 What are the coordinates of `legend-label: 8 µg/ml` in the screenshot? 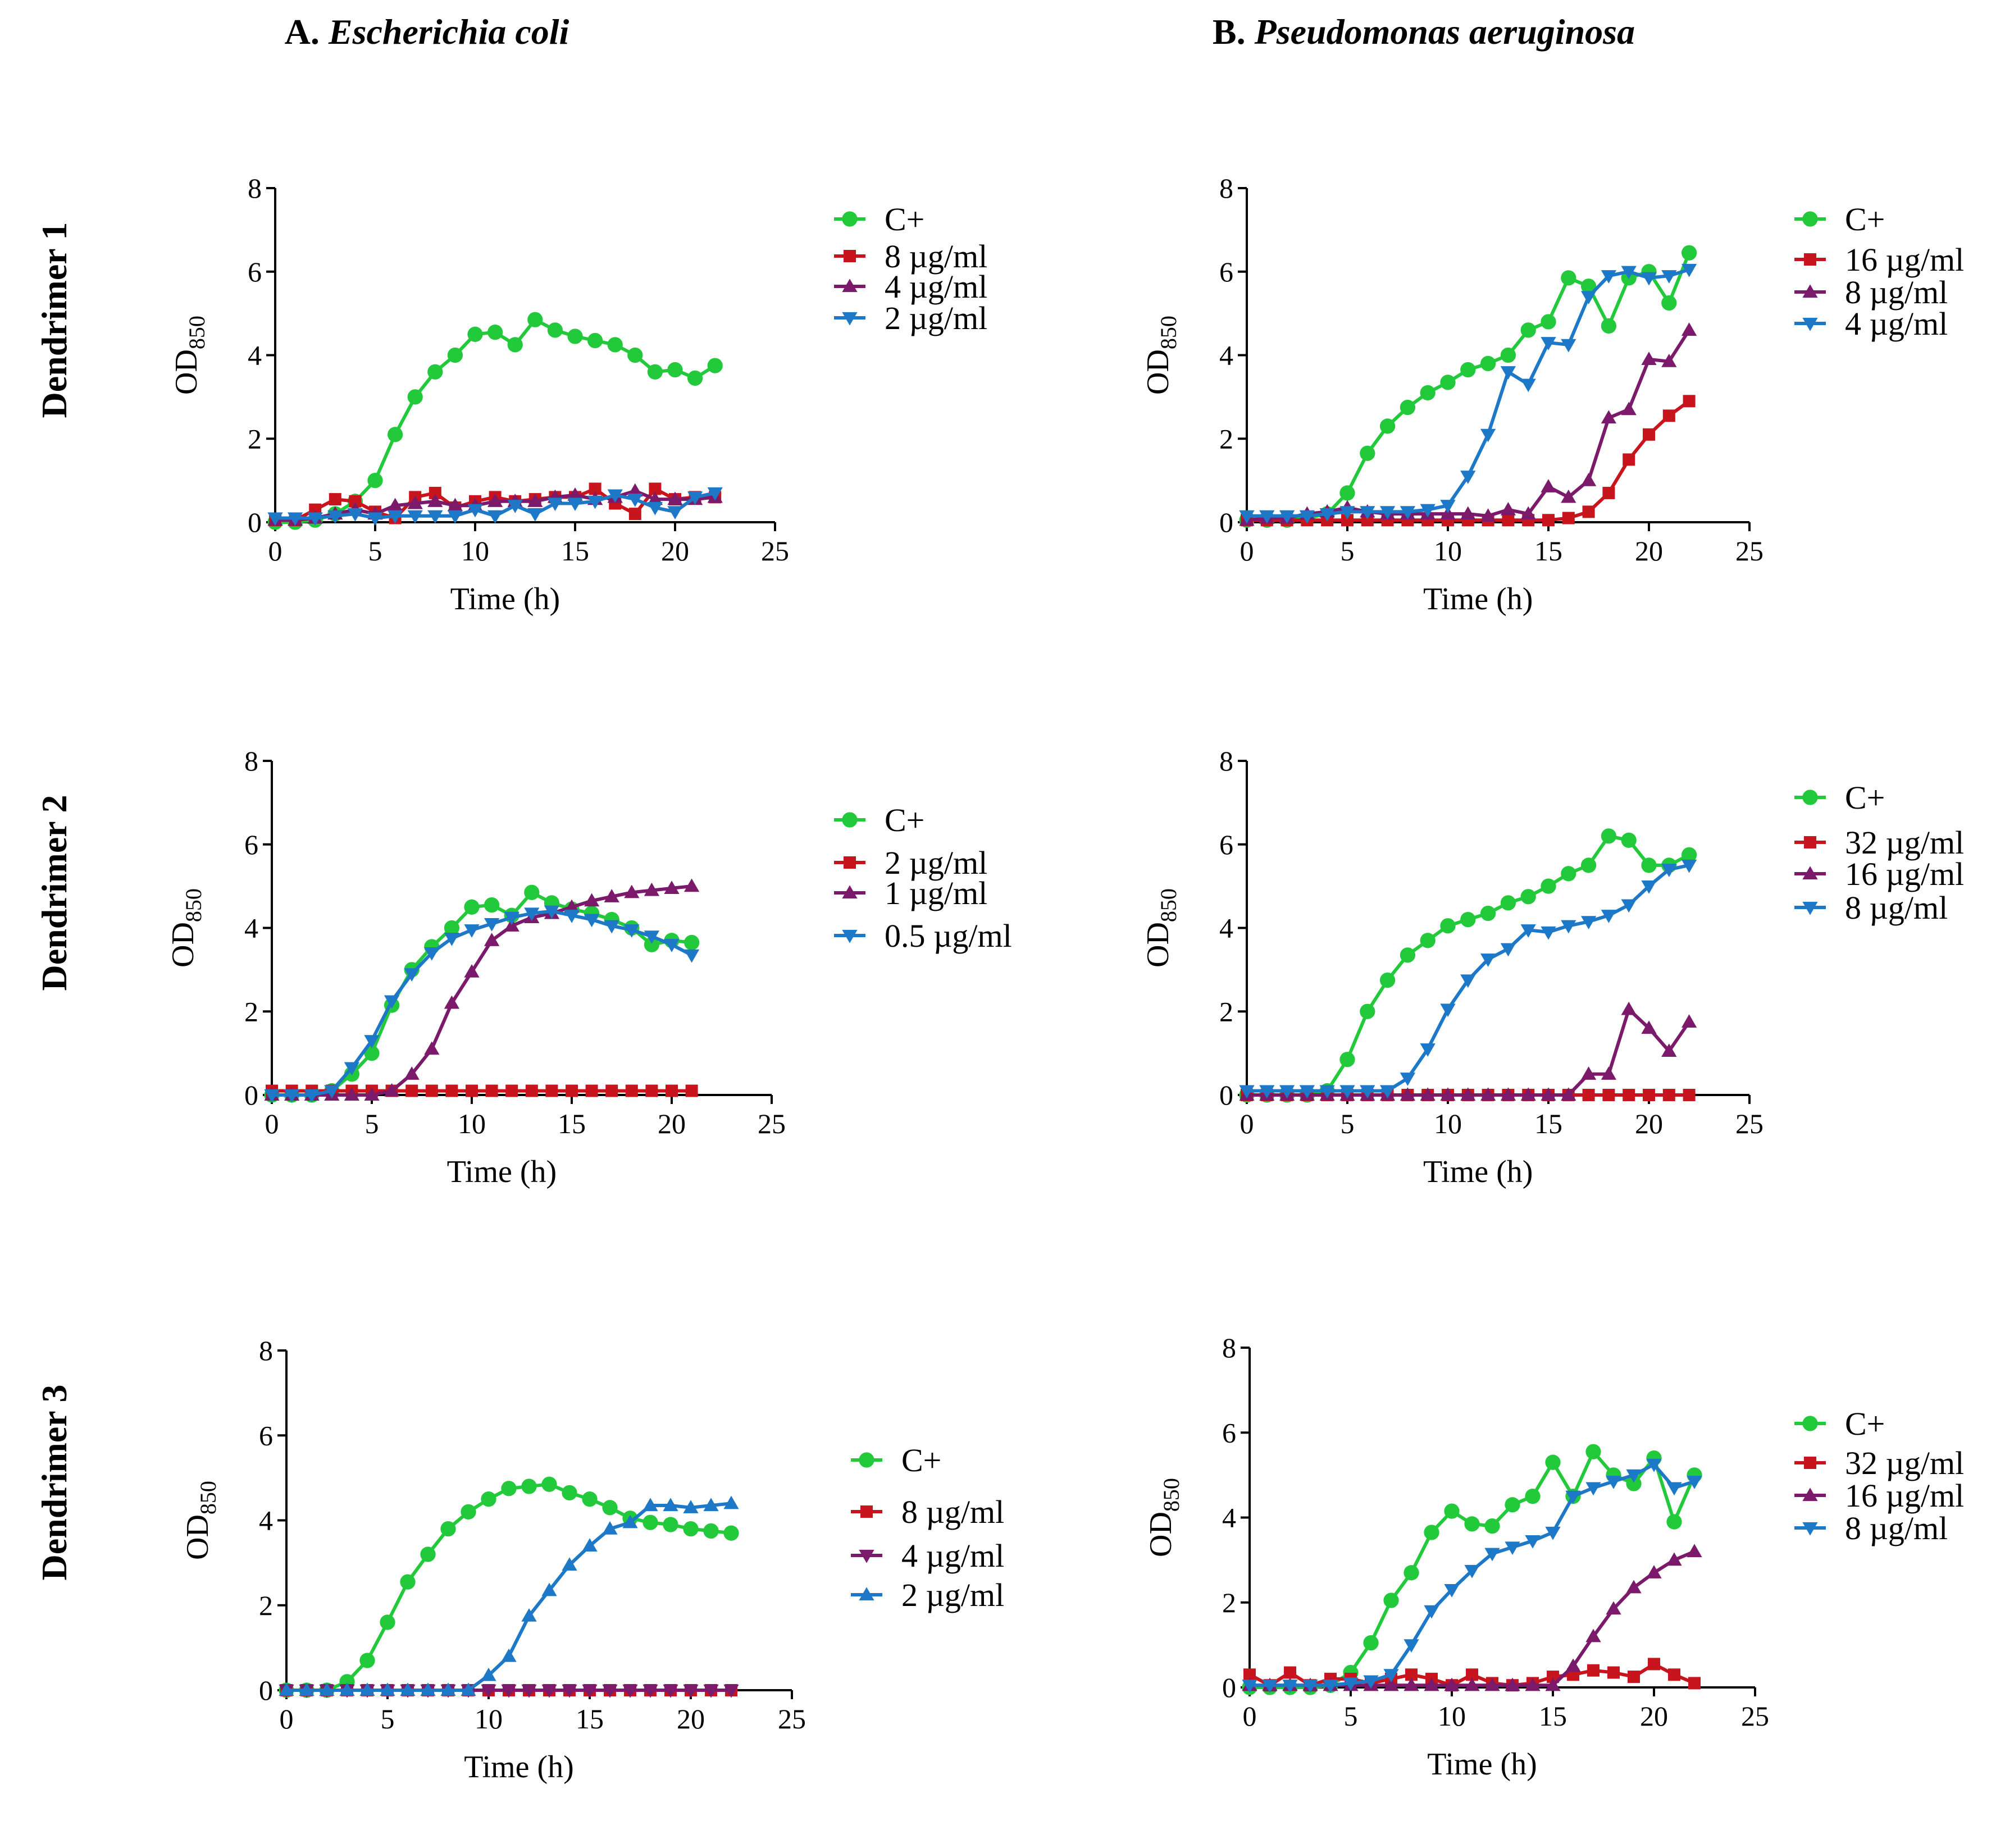 It's located at (936, 256).